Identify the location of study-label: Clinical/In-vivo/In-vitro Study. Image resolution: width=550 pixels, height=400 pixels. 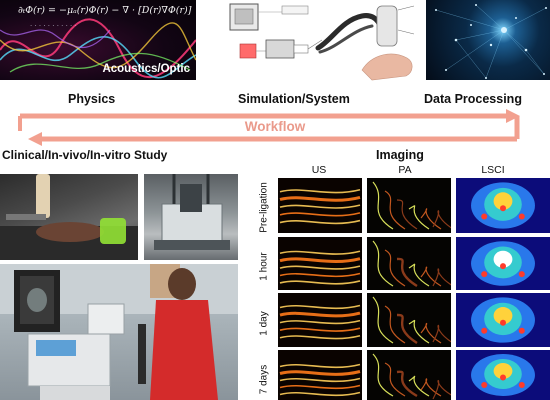
(85, 155).